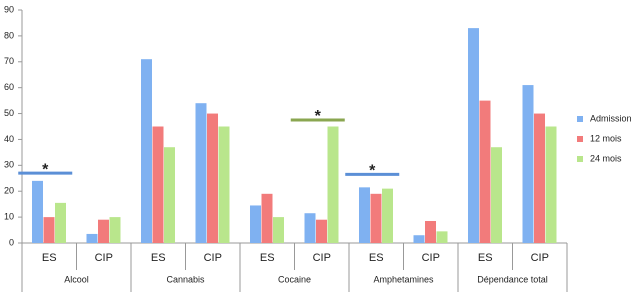 The width and height of the screenshot is (644, 297). What do you see at coordinates (9, 216) in the screenshot?
I see `y-tick-label: 10` at bounding box center [9, 216].